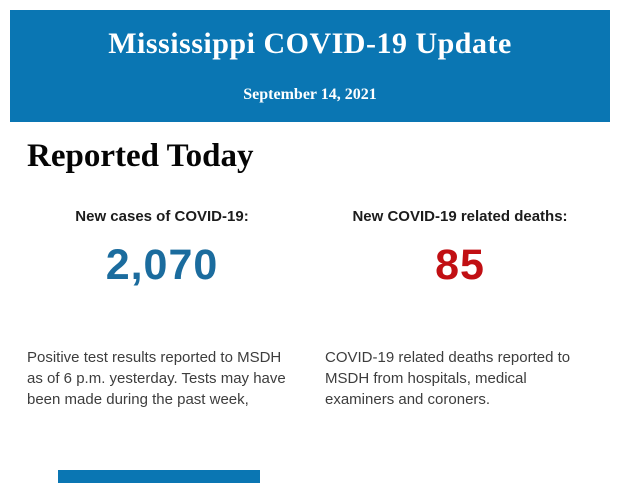 The image size is (620, 483). Describe the element at coordinates (140, 156) in the screenshot. I see `section-heading-reported-today: Reported Today` at that location.